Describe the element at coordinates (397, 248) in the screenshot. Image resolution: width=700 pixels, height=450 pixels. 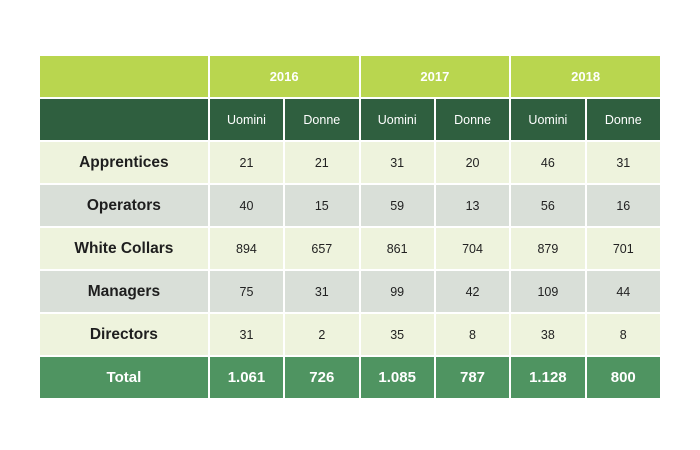
I see `table-cell: 861` at that location.